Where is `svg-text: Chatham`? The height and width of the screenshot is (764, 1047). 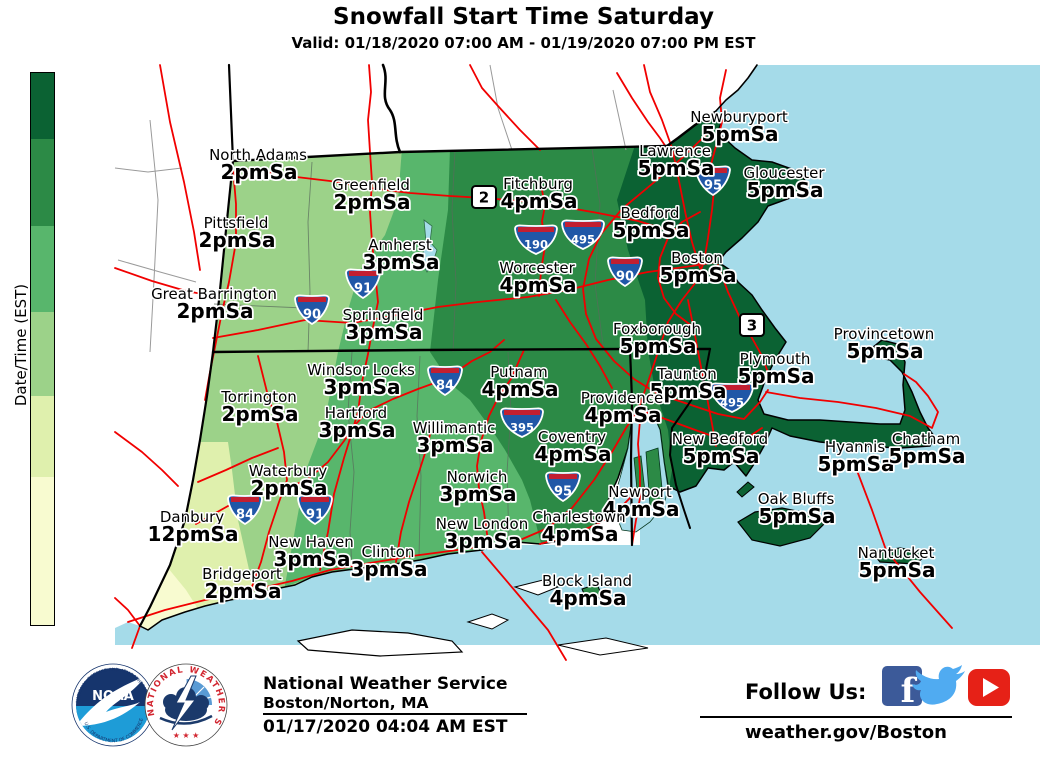
svg-text: Chatham is located at coordinates (926, 439).